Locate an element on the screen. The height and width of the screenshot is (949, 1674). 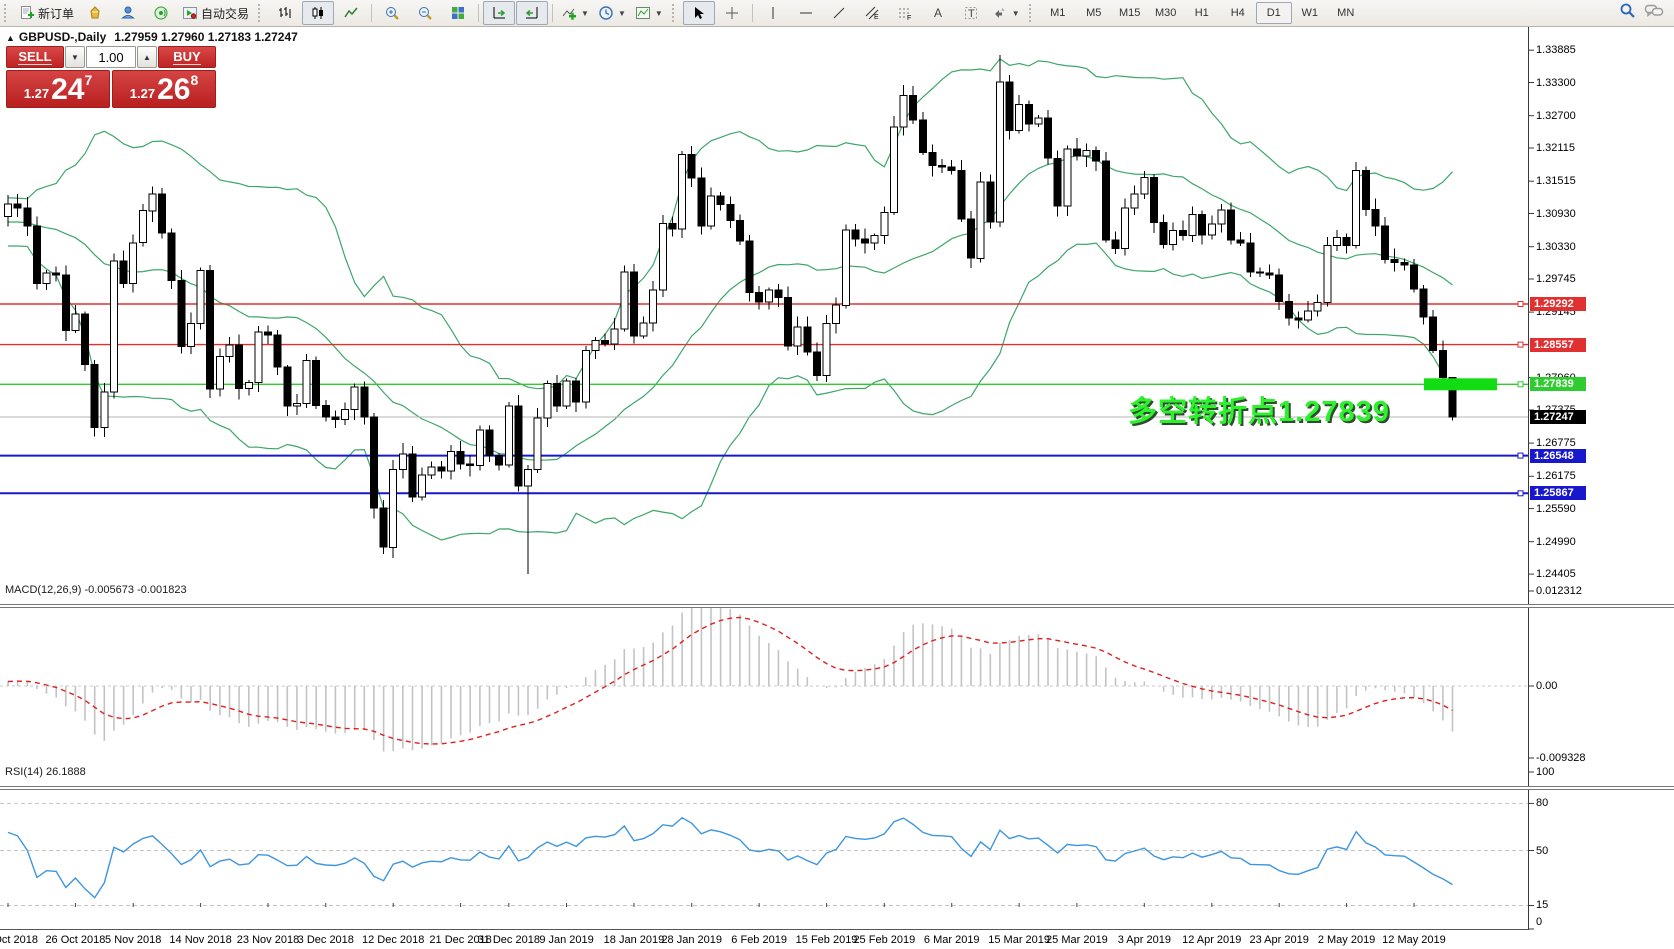
new-order-label: 新订单 is located at coordinates (56, 13).